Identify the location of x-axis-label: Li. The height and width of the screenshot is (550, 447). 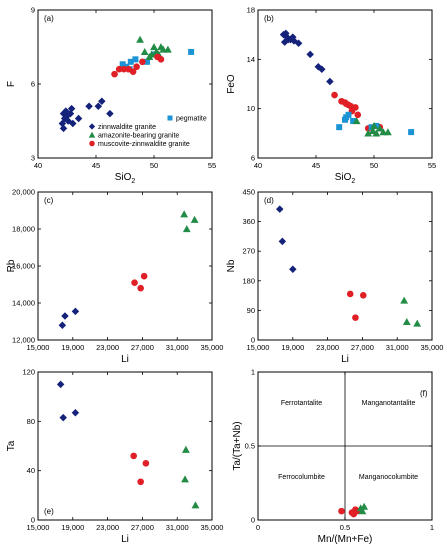
(345, 359).